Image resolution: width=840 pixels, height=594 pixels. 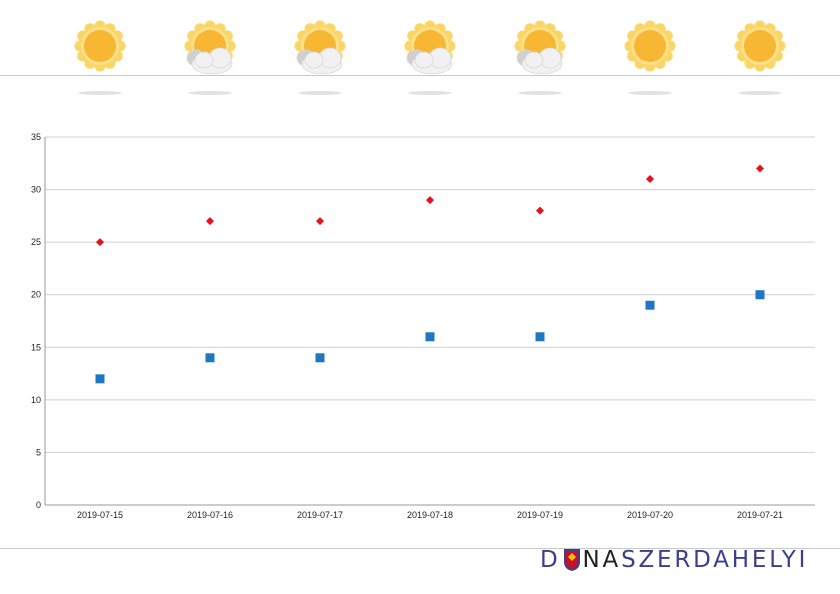 What do you see at coordinates (36, 190) in the screenshot?
I see `y-tick-label: 30` at bounding box center [36, 190].